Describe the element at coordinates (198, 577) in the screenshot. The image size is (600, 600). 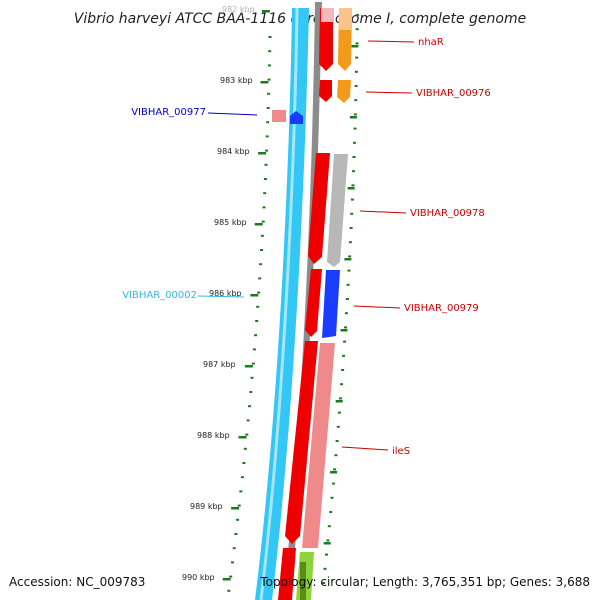
I see `tick-label-990: 990 kbp` at that location.